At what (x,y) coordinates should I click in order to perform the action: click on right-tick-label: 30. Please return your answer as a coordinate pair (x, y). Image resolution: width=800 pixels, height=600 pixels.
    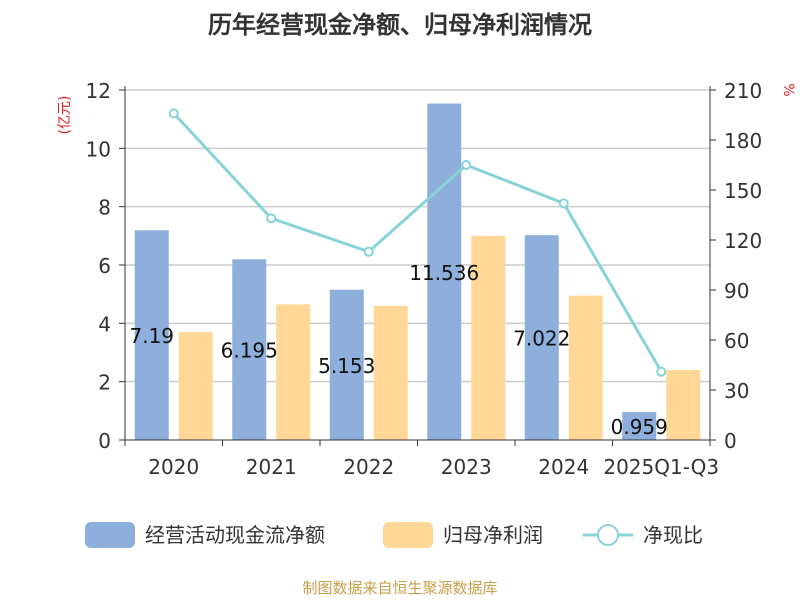
    Looking at the image, I should click on (736, 391).